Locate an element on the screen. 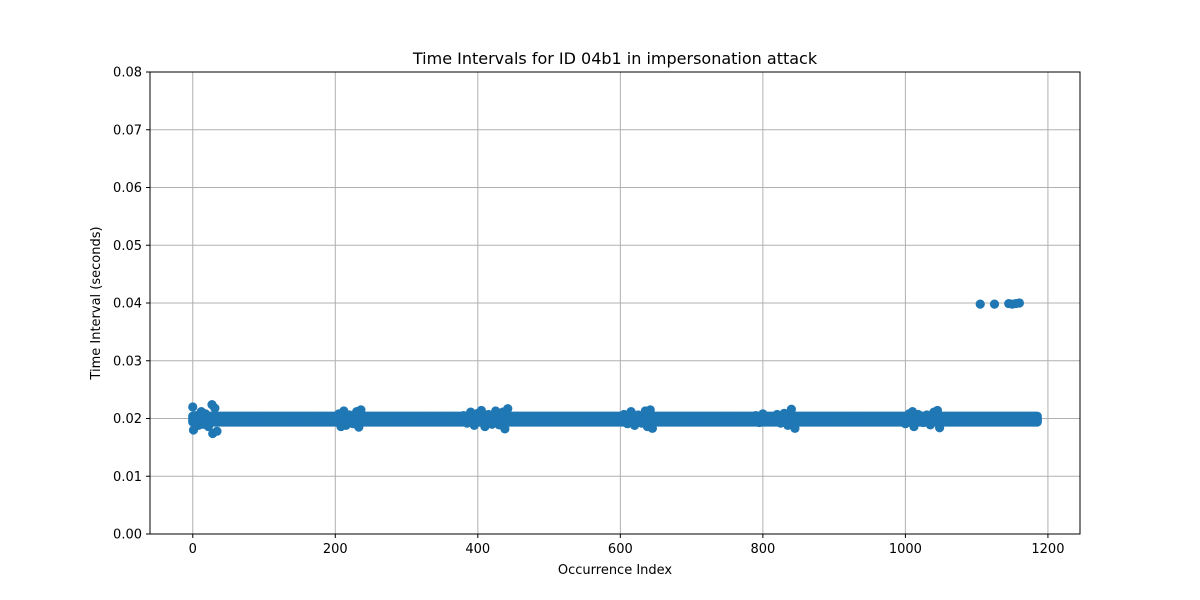  x-tick-label: 200 is located at coordinates (335, 549).